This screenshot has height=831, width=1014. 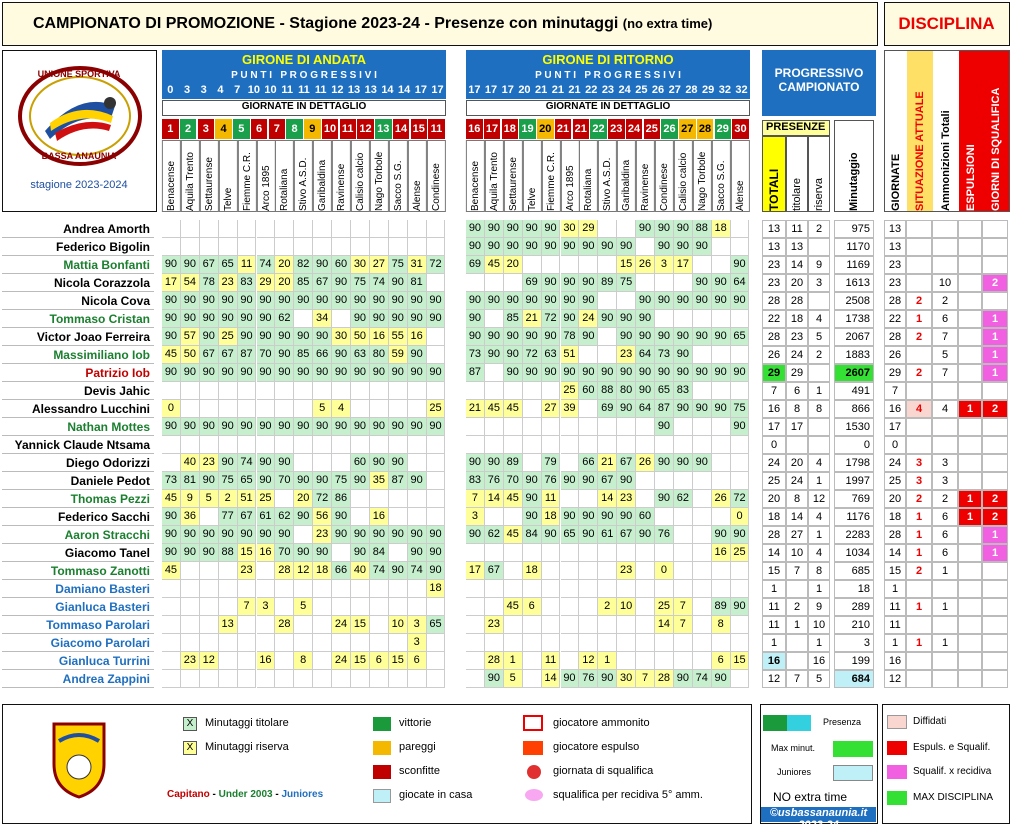 What do you see at coordinates (945, 607) in the screenshot?
I see `ammonizioni-cell: 1` at bounding box center [945, 607].